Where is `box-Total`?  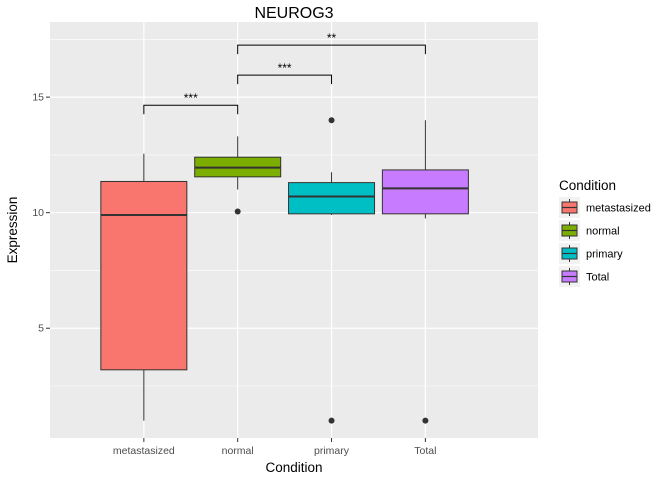 box-Total is located at coordinates (425, 272).